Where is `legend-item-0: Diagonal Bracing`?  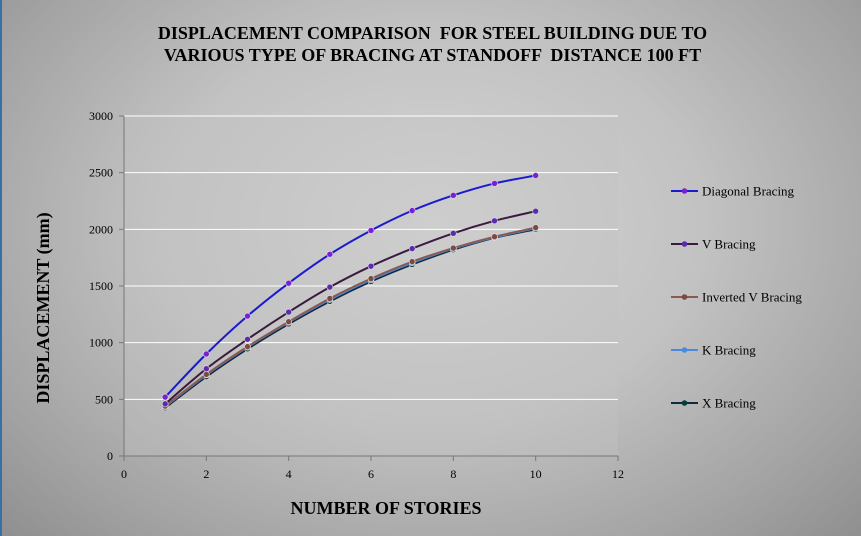 legend-item-0: Diagonal Bracing is located at coordinates (733, 191).